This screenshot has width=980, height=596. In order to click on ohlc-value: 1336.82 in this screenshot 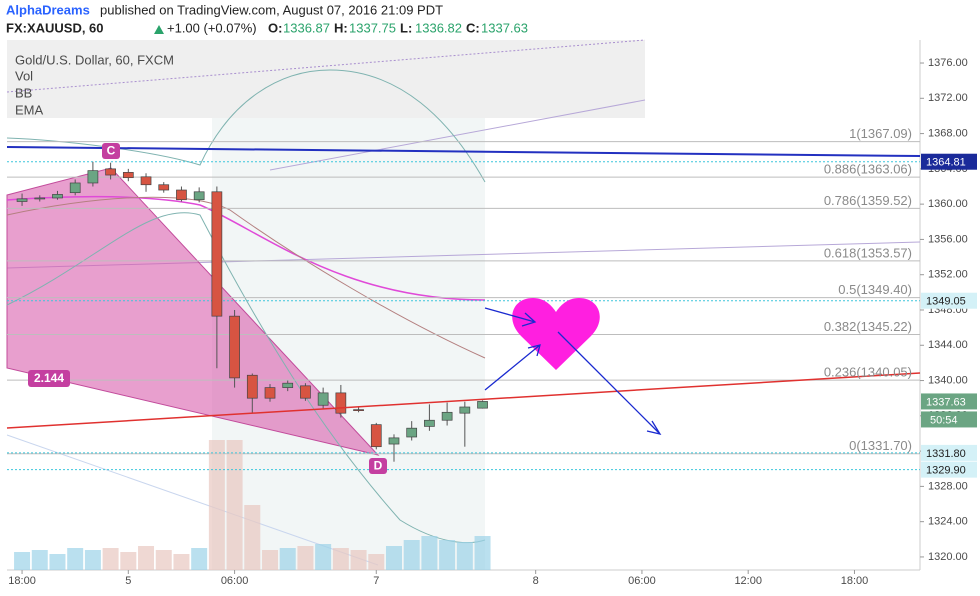, I will do `click(438, 27)`.